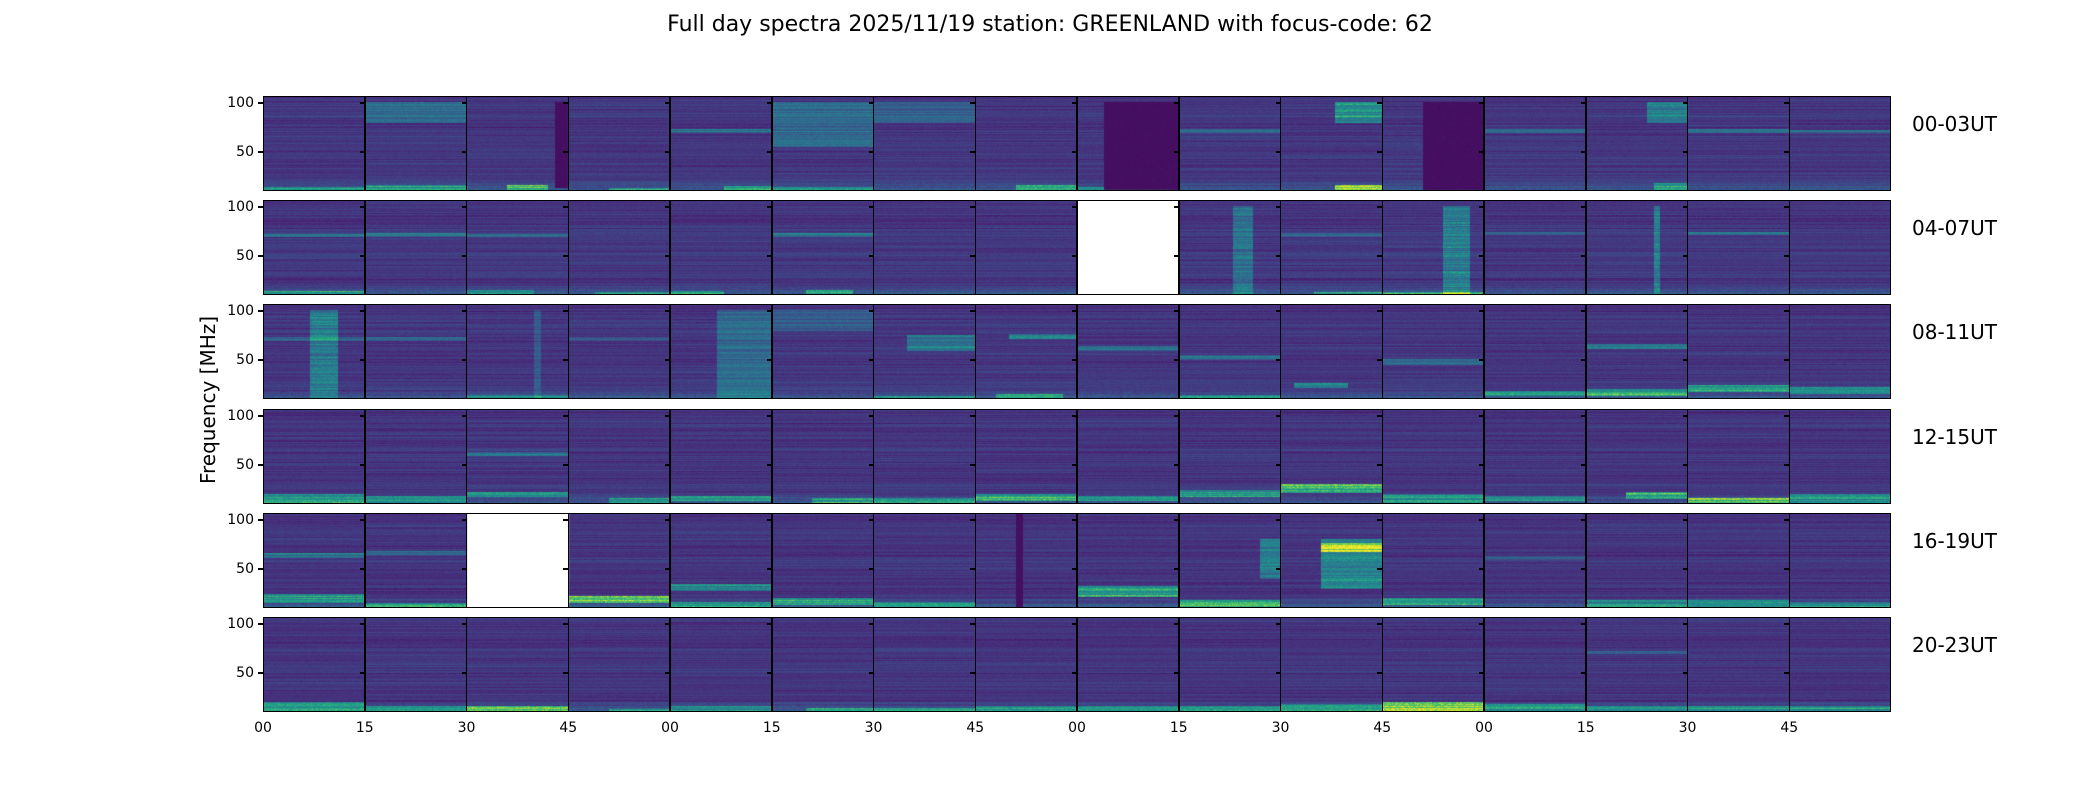 Image resolution: width=2100 pixels, height=800 pixels. Describe the element at coordinates (1280, 728) in the screenshot. I see `x-tick-label: 30` at that location.